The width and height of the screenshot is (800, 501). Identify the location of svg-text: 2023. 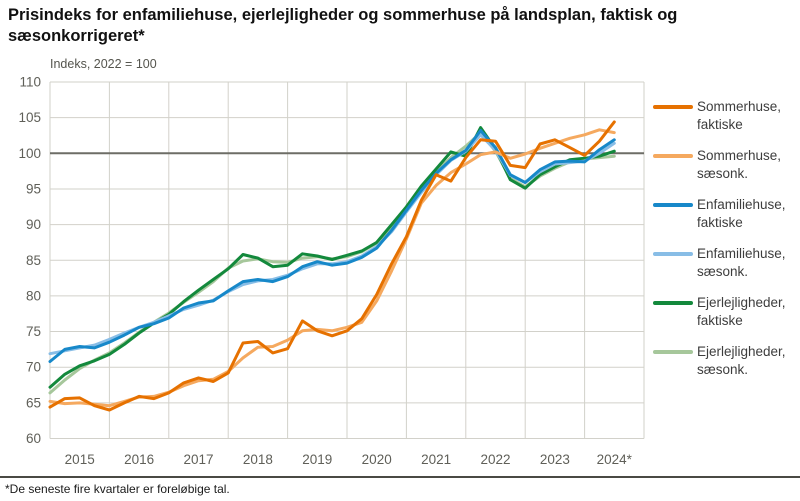
(555, 459).